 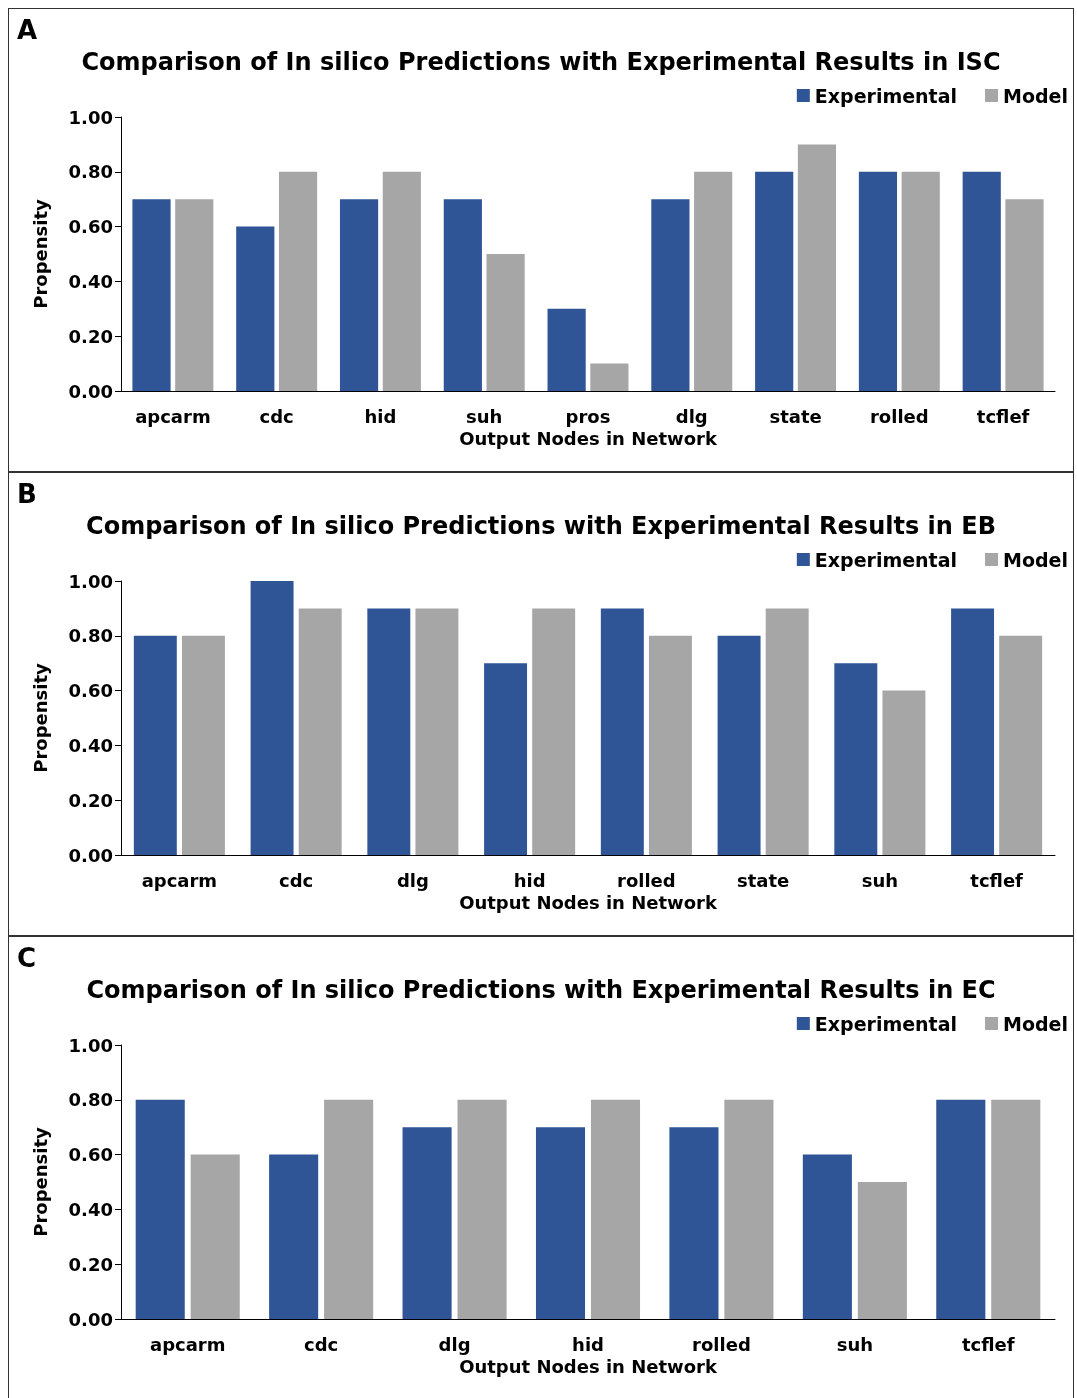 What do you see at coordinates (541, 526) in the screenshot?
I see `chart-title: Comparison of In silico Predictions with Experimental Results in EB` at bounding box center [541, 526].